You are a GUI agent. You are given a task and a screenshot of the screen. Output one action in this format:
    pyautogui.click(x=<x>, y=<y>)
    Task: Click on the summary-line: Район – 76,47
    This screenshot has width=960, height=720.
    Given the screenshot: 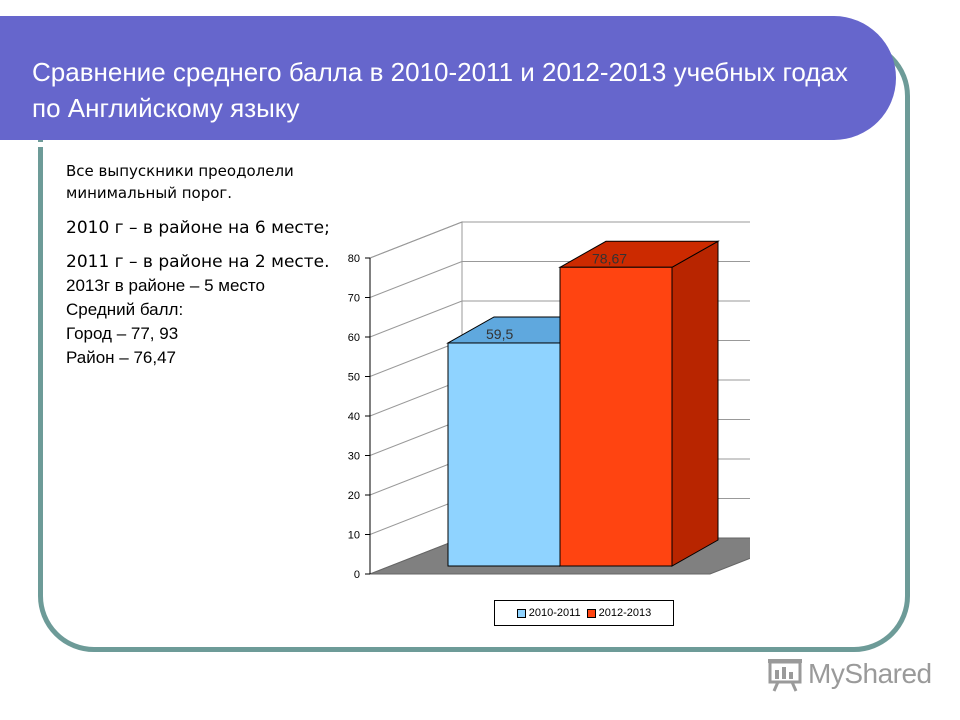 What is the action you would take?
    pyautogui.click(x=121, y=357)
    